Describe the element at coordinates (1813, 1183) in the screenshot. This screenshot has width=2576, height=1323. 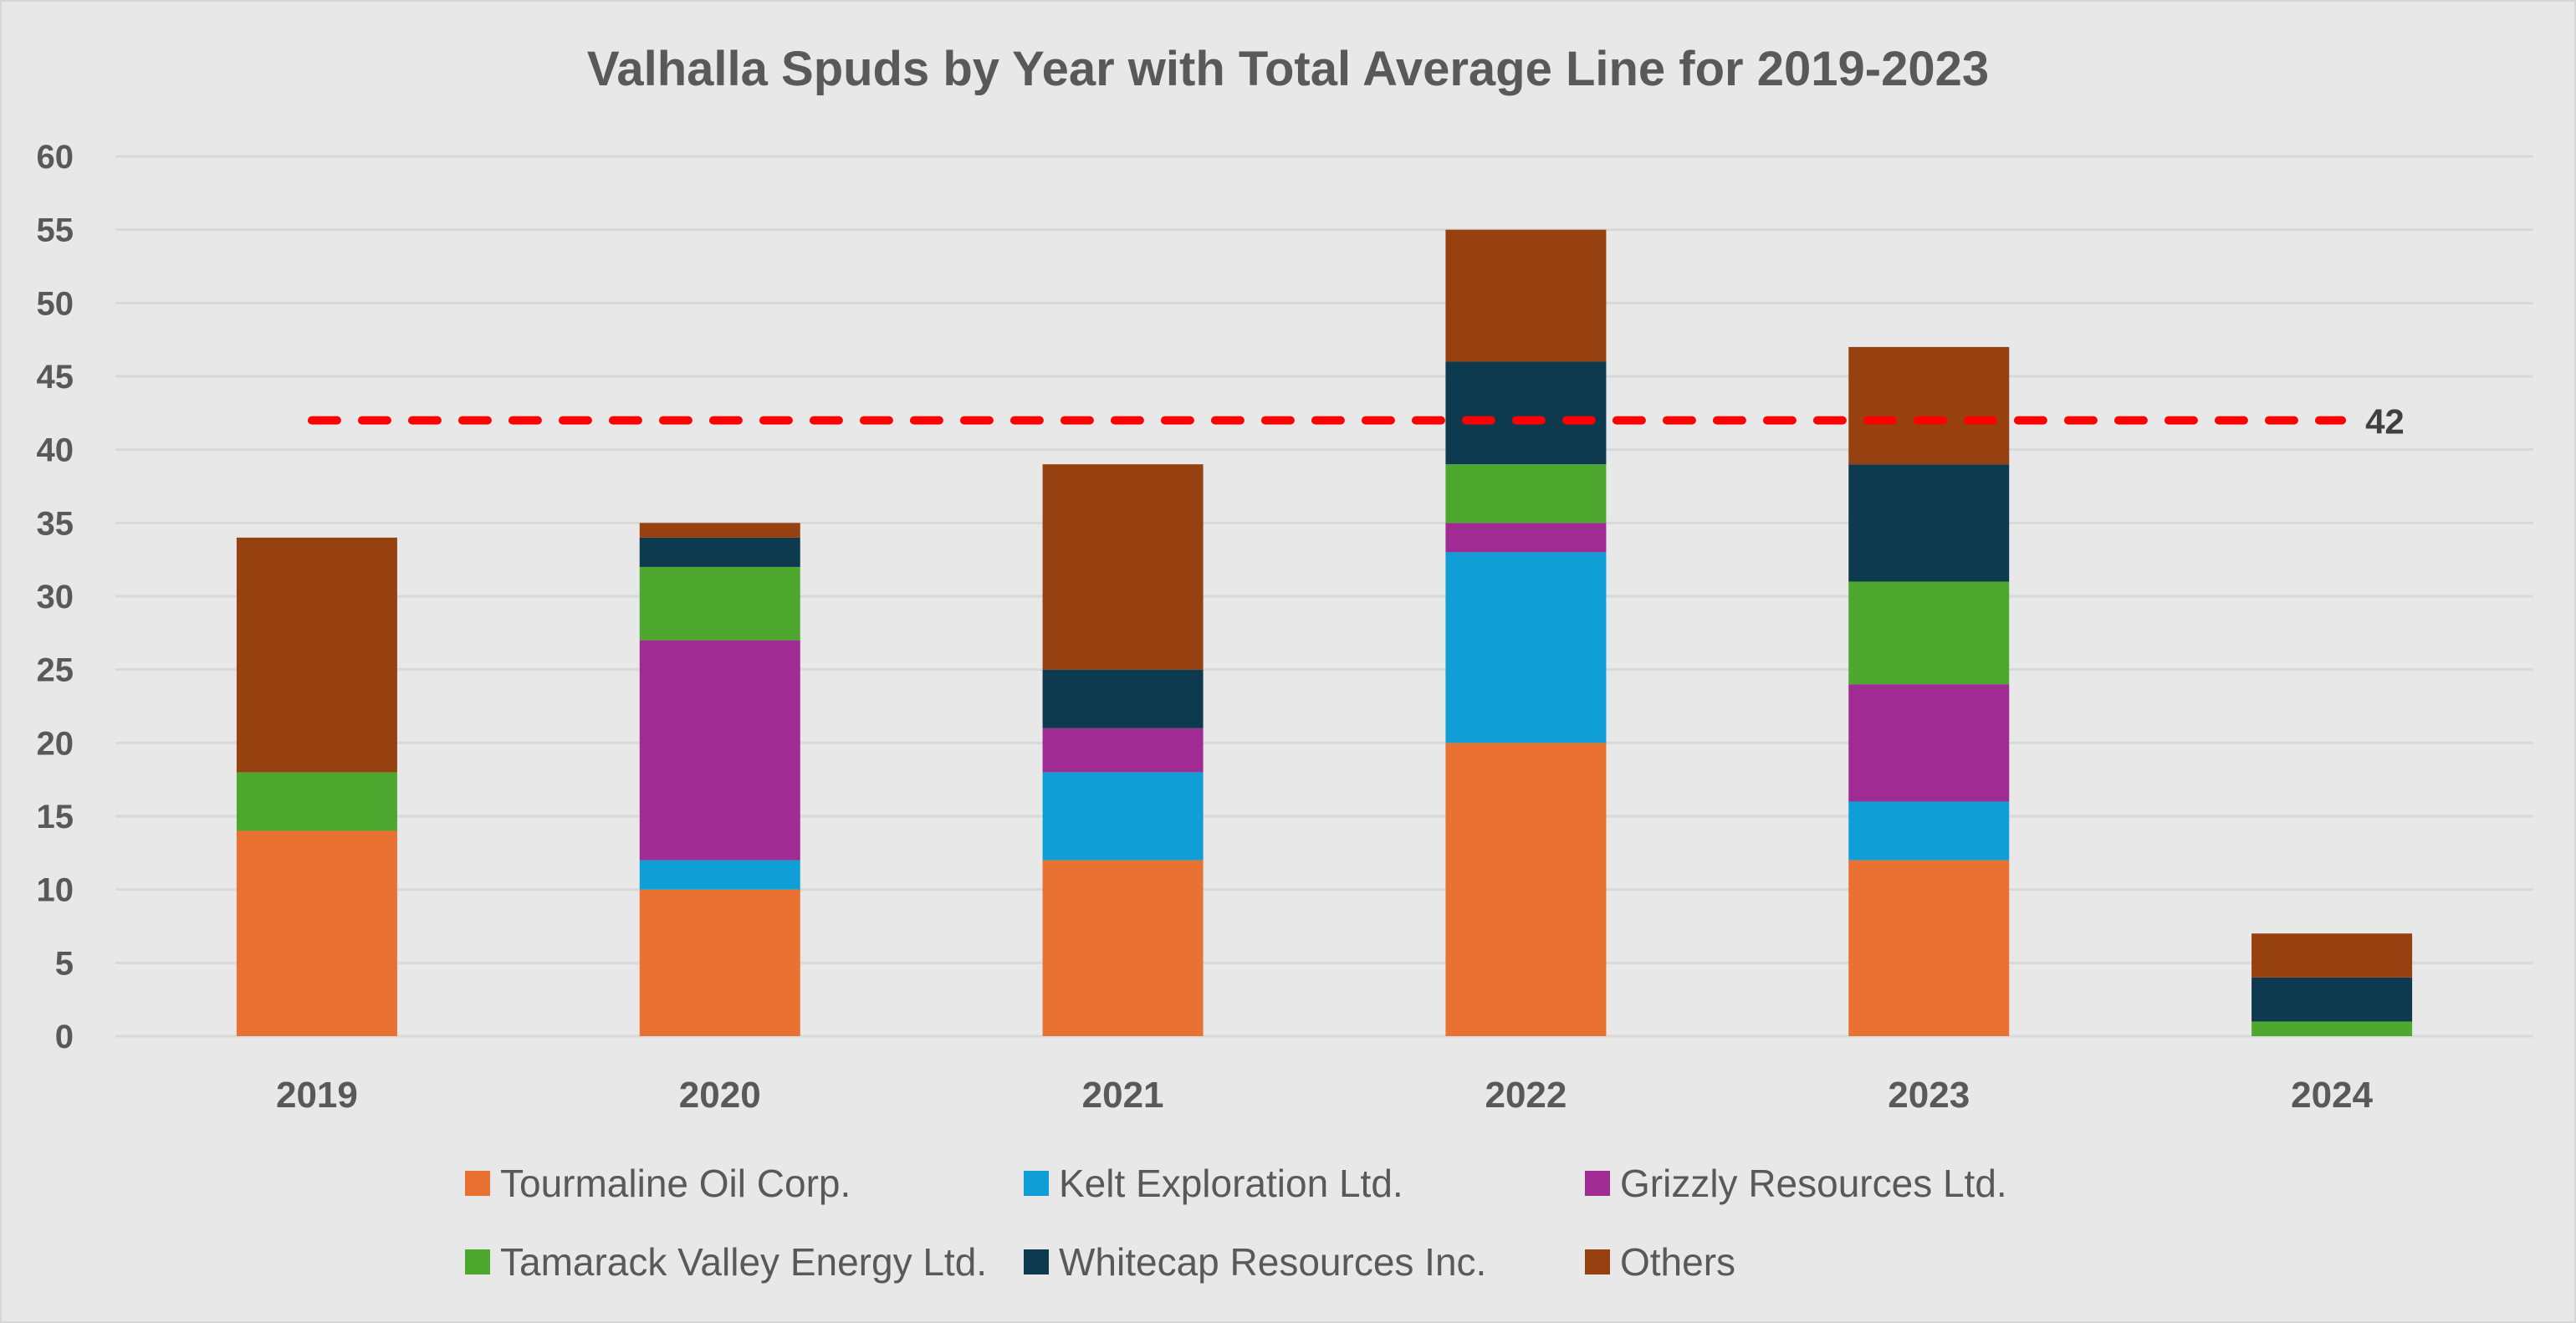
I see `legend-label: Grizzly Resources Ltd.` at that location.